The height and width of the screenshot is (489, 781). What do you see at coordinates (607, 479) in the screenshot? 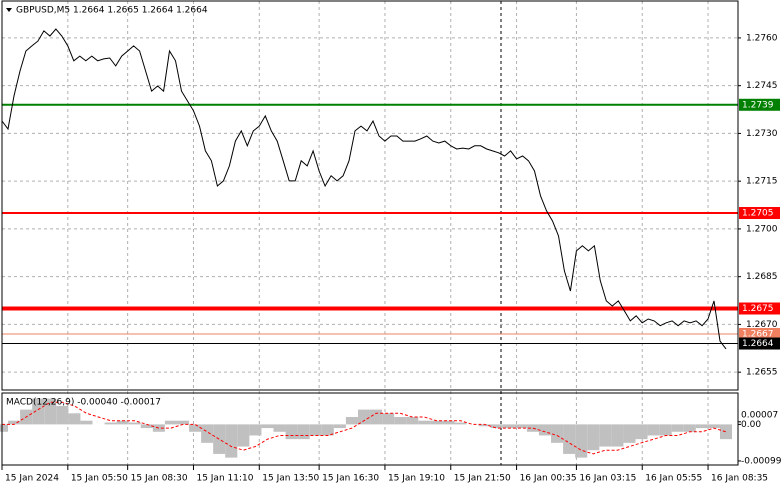
I see `x-tick-label: 16 Jan 03:15` at bounding box center [607, 479].